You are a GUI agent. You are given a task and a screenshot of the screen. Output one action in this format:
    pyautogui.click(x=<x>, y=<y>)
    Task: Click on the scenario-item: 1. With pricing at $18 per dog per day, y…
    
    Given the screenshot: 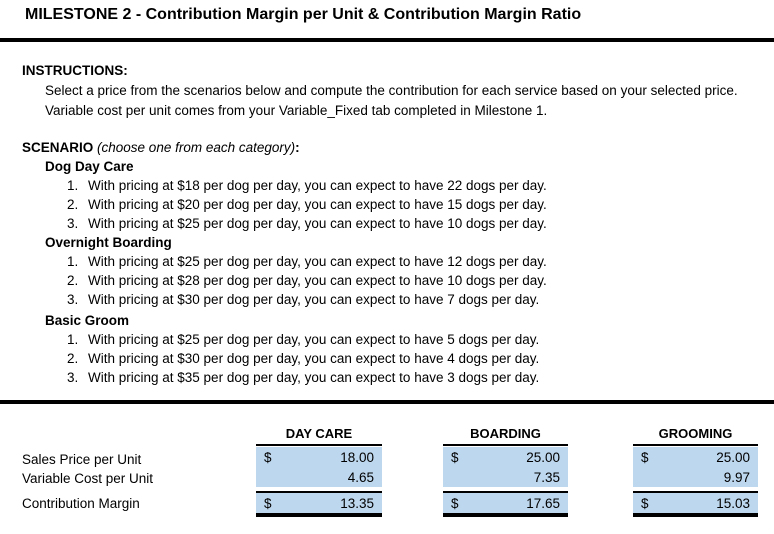 What is the action you would take?
    pyautogui.click(x=307, y=186)
    